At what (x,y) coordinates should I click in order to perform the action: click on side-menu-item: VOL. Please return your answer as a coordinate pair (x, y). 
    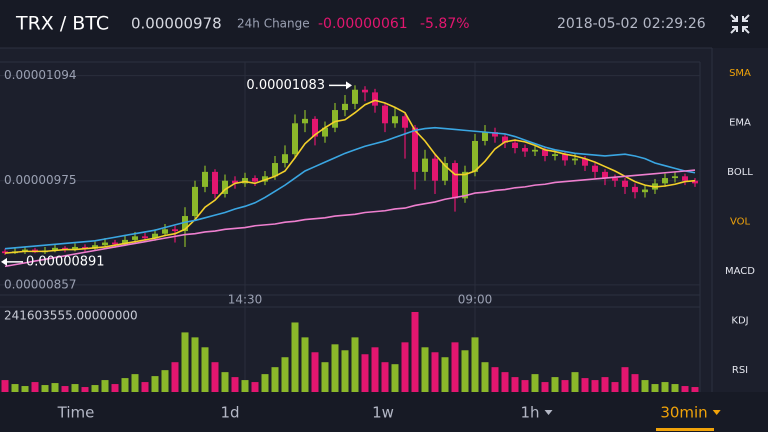
    Looking at the image, I should click on (740, 222).